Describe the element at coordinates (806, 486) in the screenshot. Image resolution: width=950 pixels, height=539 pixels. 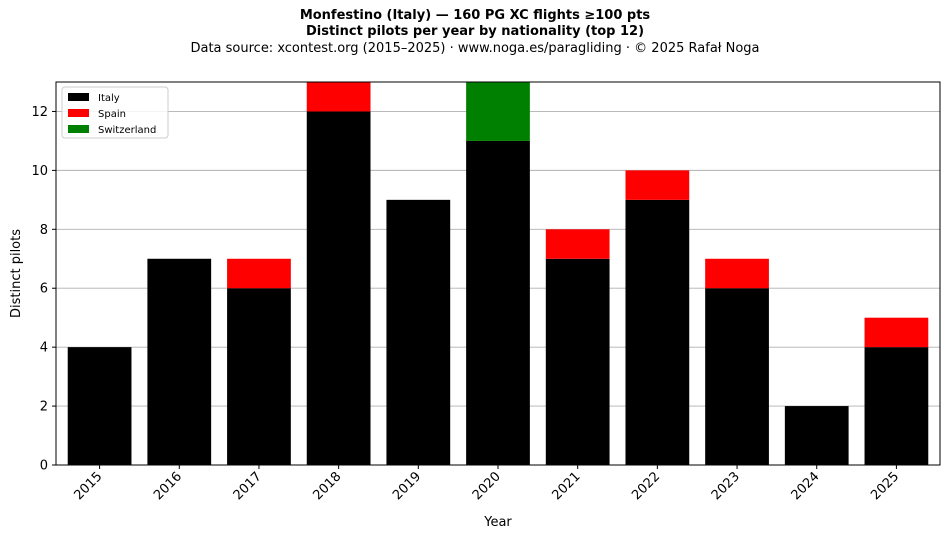
I see `x-tick-label: 2024` at that location.